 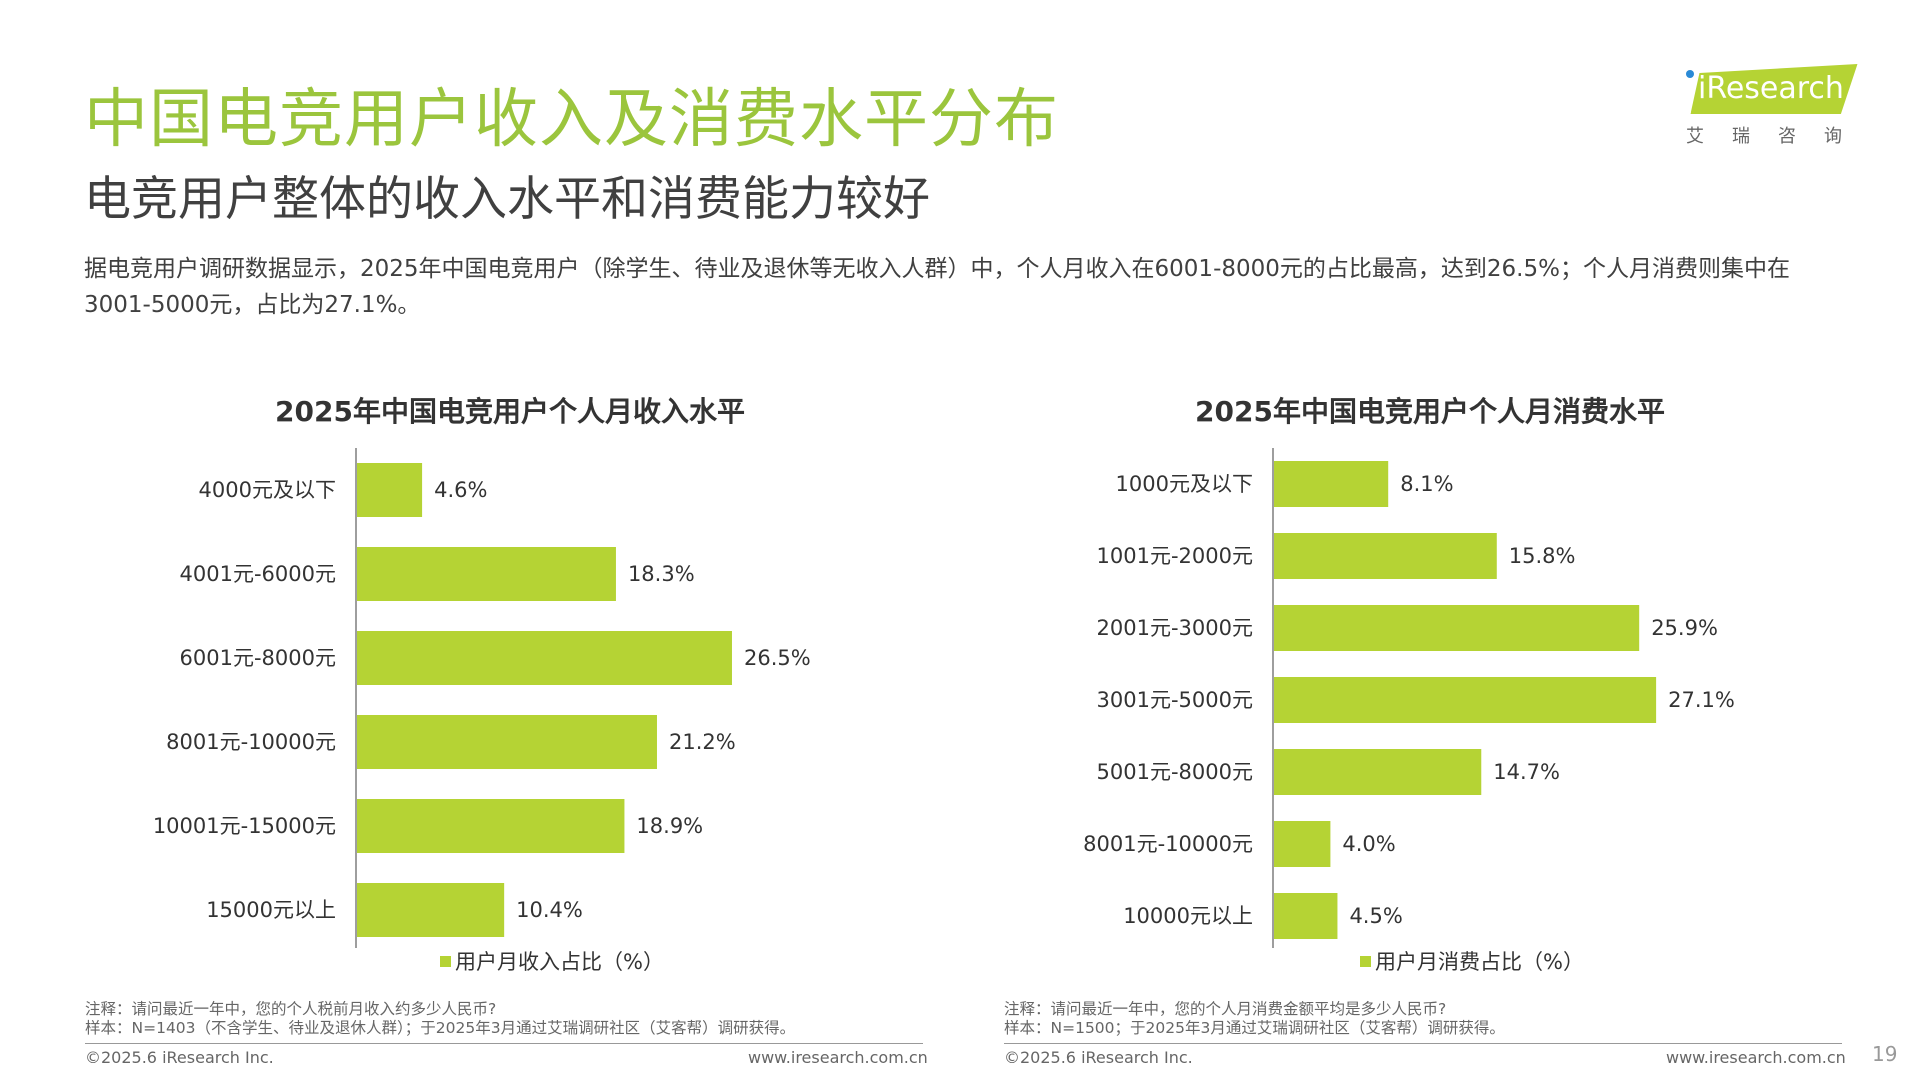 What do you see at coordinates (669, 826) in the screenshot?
I see `income-data-label: 18.9%` at bounding box center [669, 826].